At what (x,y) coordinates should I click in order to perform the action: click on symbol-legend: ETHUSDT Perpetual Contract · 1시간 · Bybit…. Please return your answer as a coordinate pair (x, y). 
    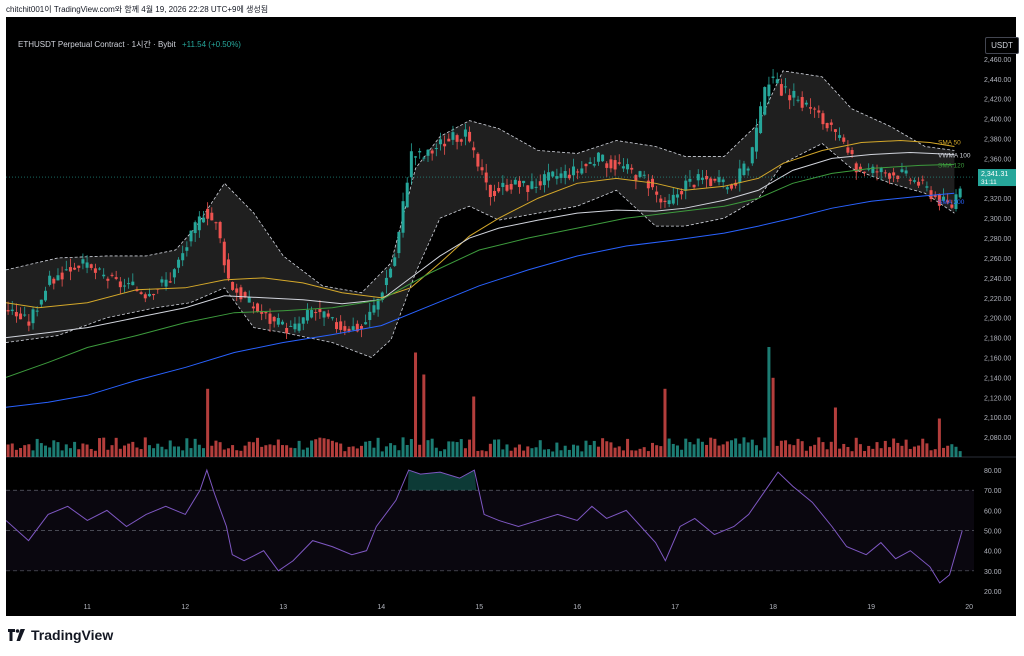
    Looking at the image, I should click on (129, 44).